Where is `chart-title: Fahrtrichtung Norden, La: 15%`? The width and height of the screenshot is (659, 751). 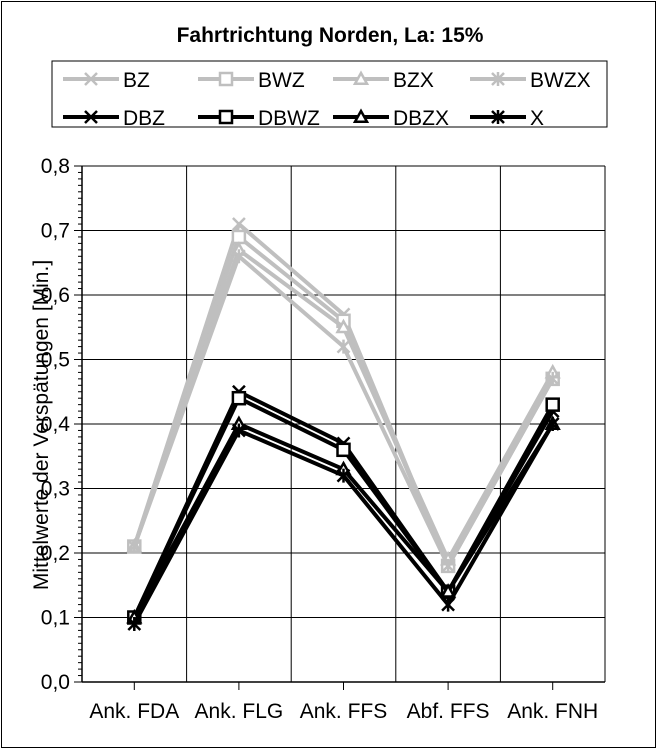 chart-title: Fahrtrichtung Norden, La: 15% is located at coordinates (330, 35).